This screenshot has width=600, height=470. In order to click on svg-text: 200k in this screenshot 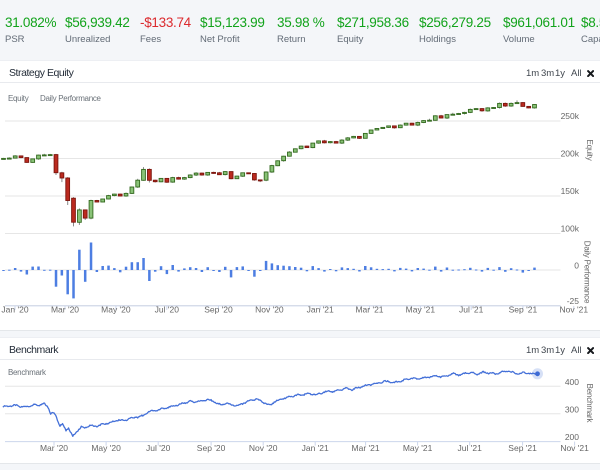, I will do `click(570, 154)`.